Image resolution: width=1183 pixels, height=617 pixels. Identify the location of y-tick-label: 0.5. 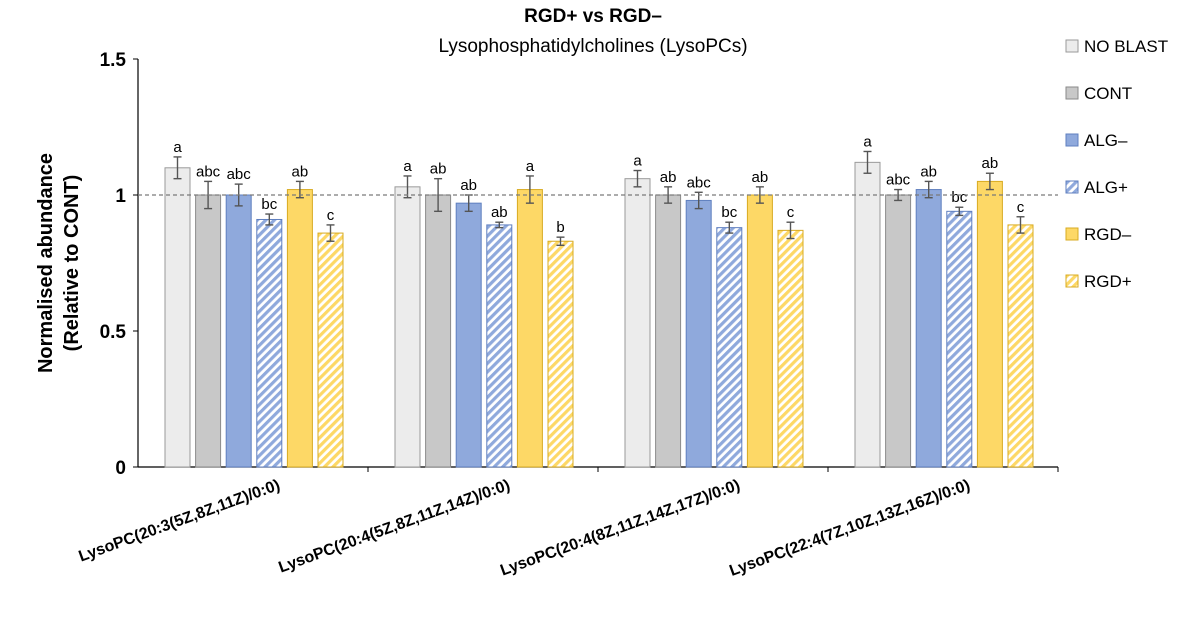
(113, 332).